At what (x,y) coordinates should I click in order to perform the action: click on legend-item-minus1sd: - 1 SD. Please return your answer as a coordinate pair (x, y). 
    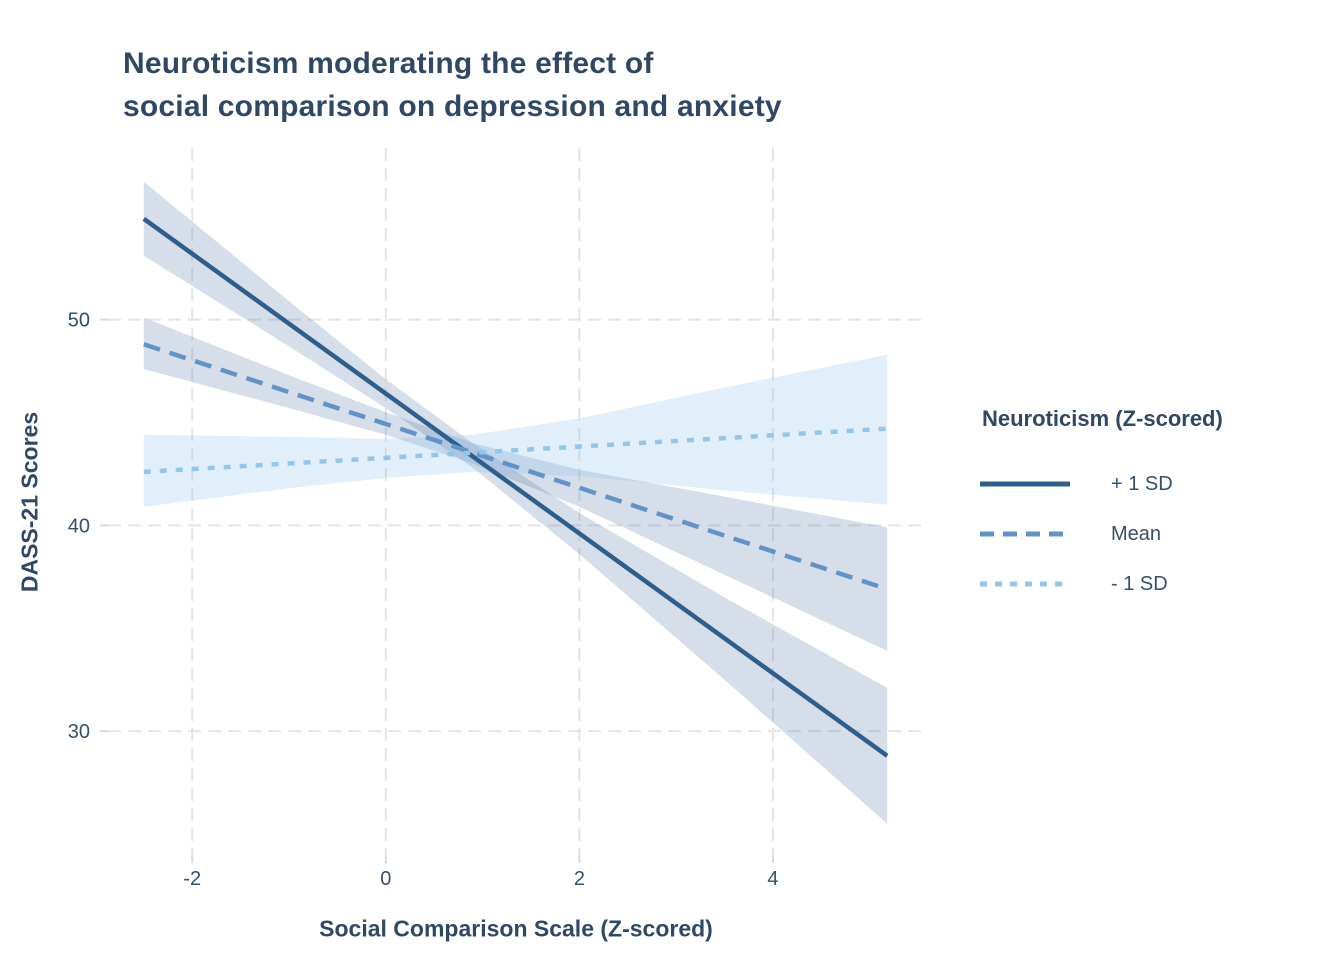
    Looking at the image, I should click on (1076, 584).